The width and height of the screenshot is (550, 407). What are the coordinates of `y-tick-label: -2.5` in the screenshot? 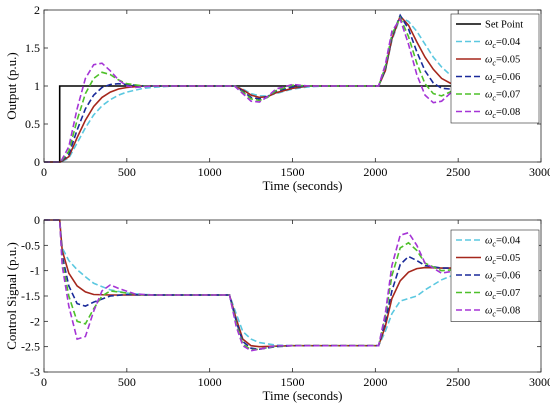 It's located at (30, 347).